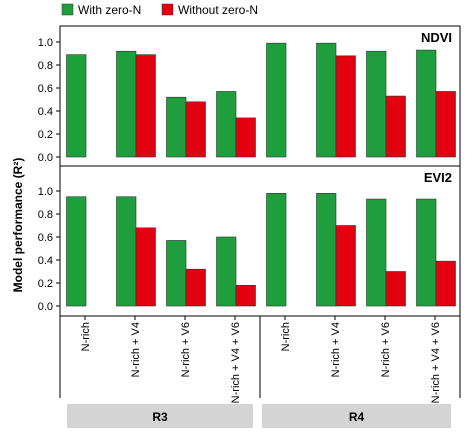 This screenshot has width=474, height=437. Describe the element at coordinates (218, 10) in the screenshot. I see `legend-label: Without zero-N` at that location.